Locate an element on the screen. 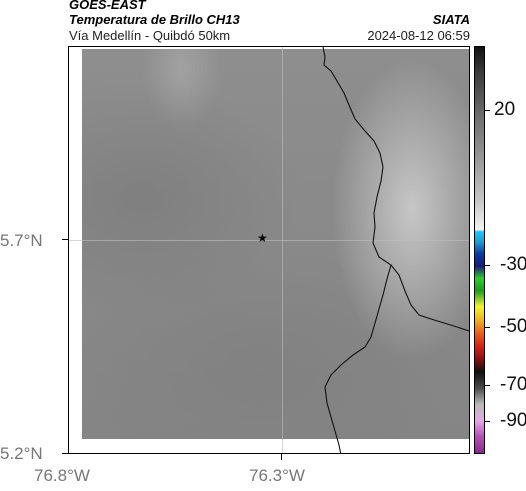 Image resolution: width=526 pixels, height=491 pixels. colorbar-label: -70 is located at coordinates (513, 384).